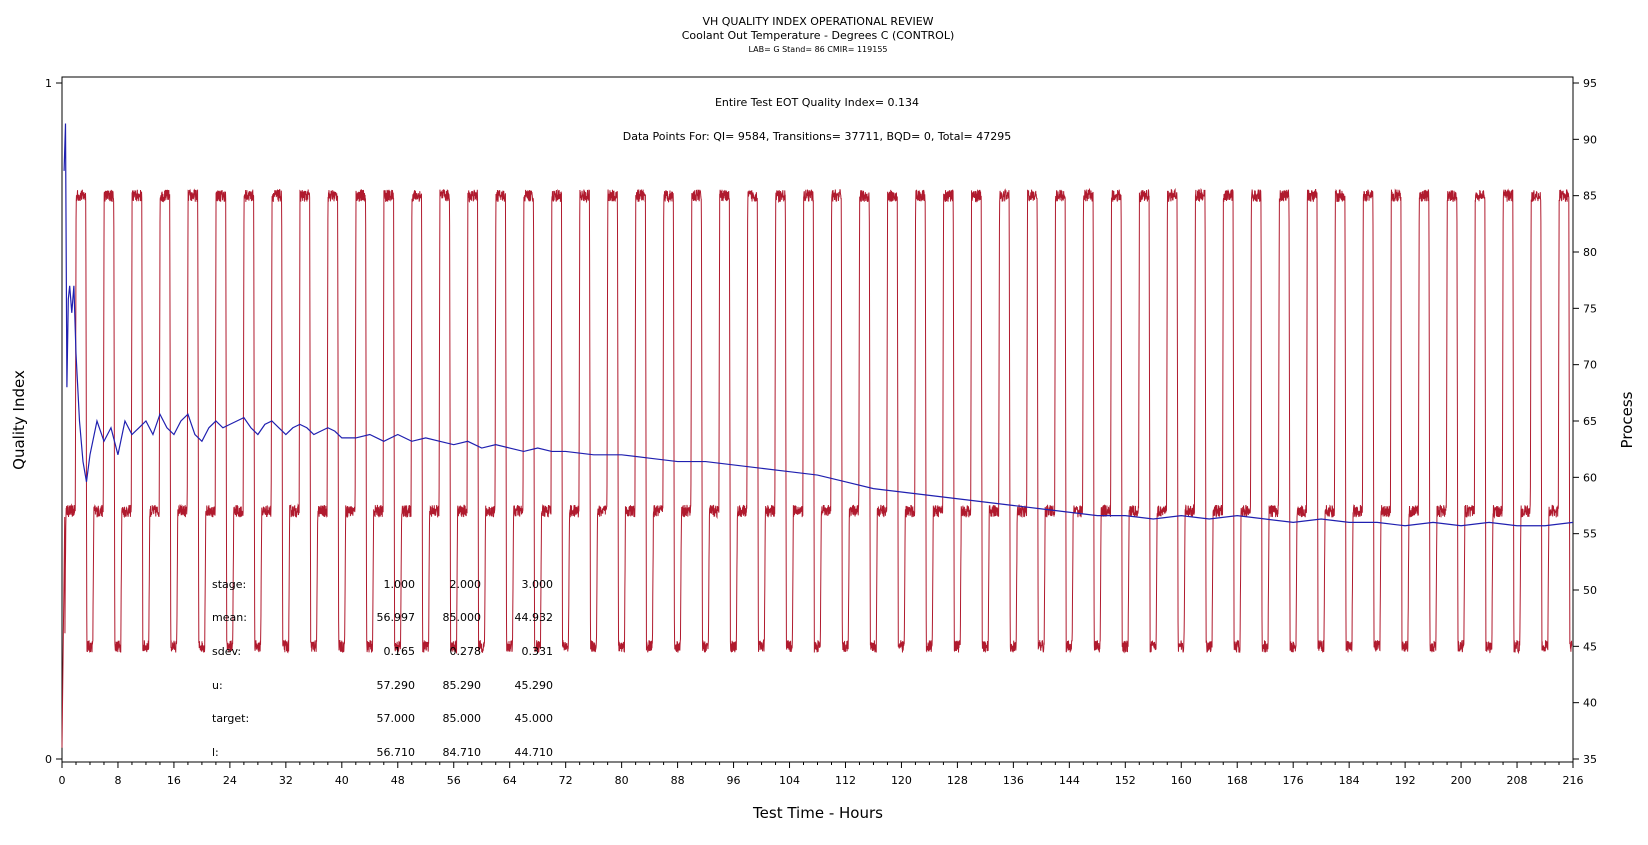 Image resolution: width=1648 pixels, height=845 pixels. What do you see at coordinates (1013, 780) in the screenshot?
I see `x-tick-label: 136` at bounding box center [1013, 780].